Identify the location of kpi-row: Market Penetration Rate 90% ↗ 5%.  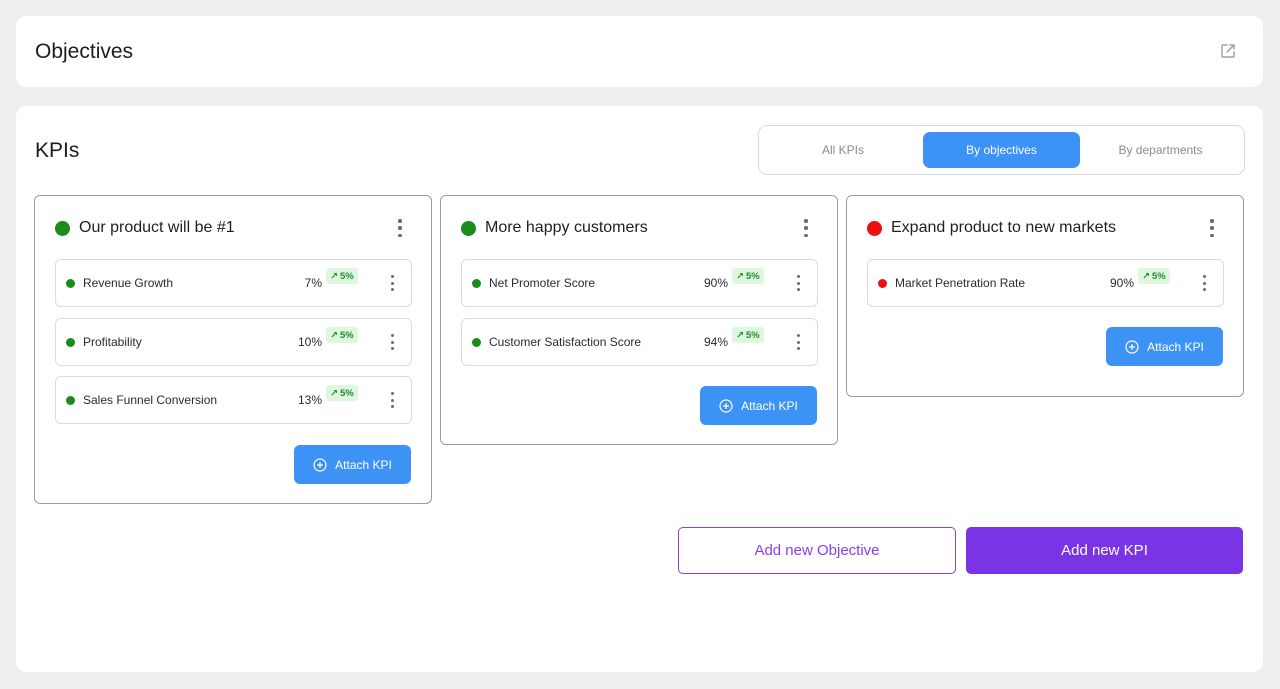
(1045, 283).